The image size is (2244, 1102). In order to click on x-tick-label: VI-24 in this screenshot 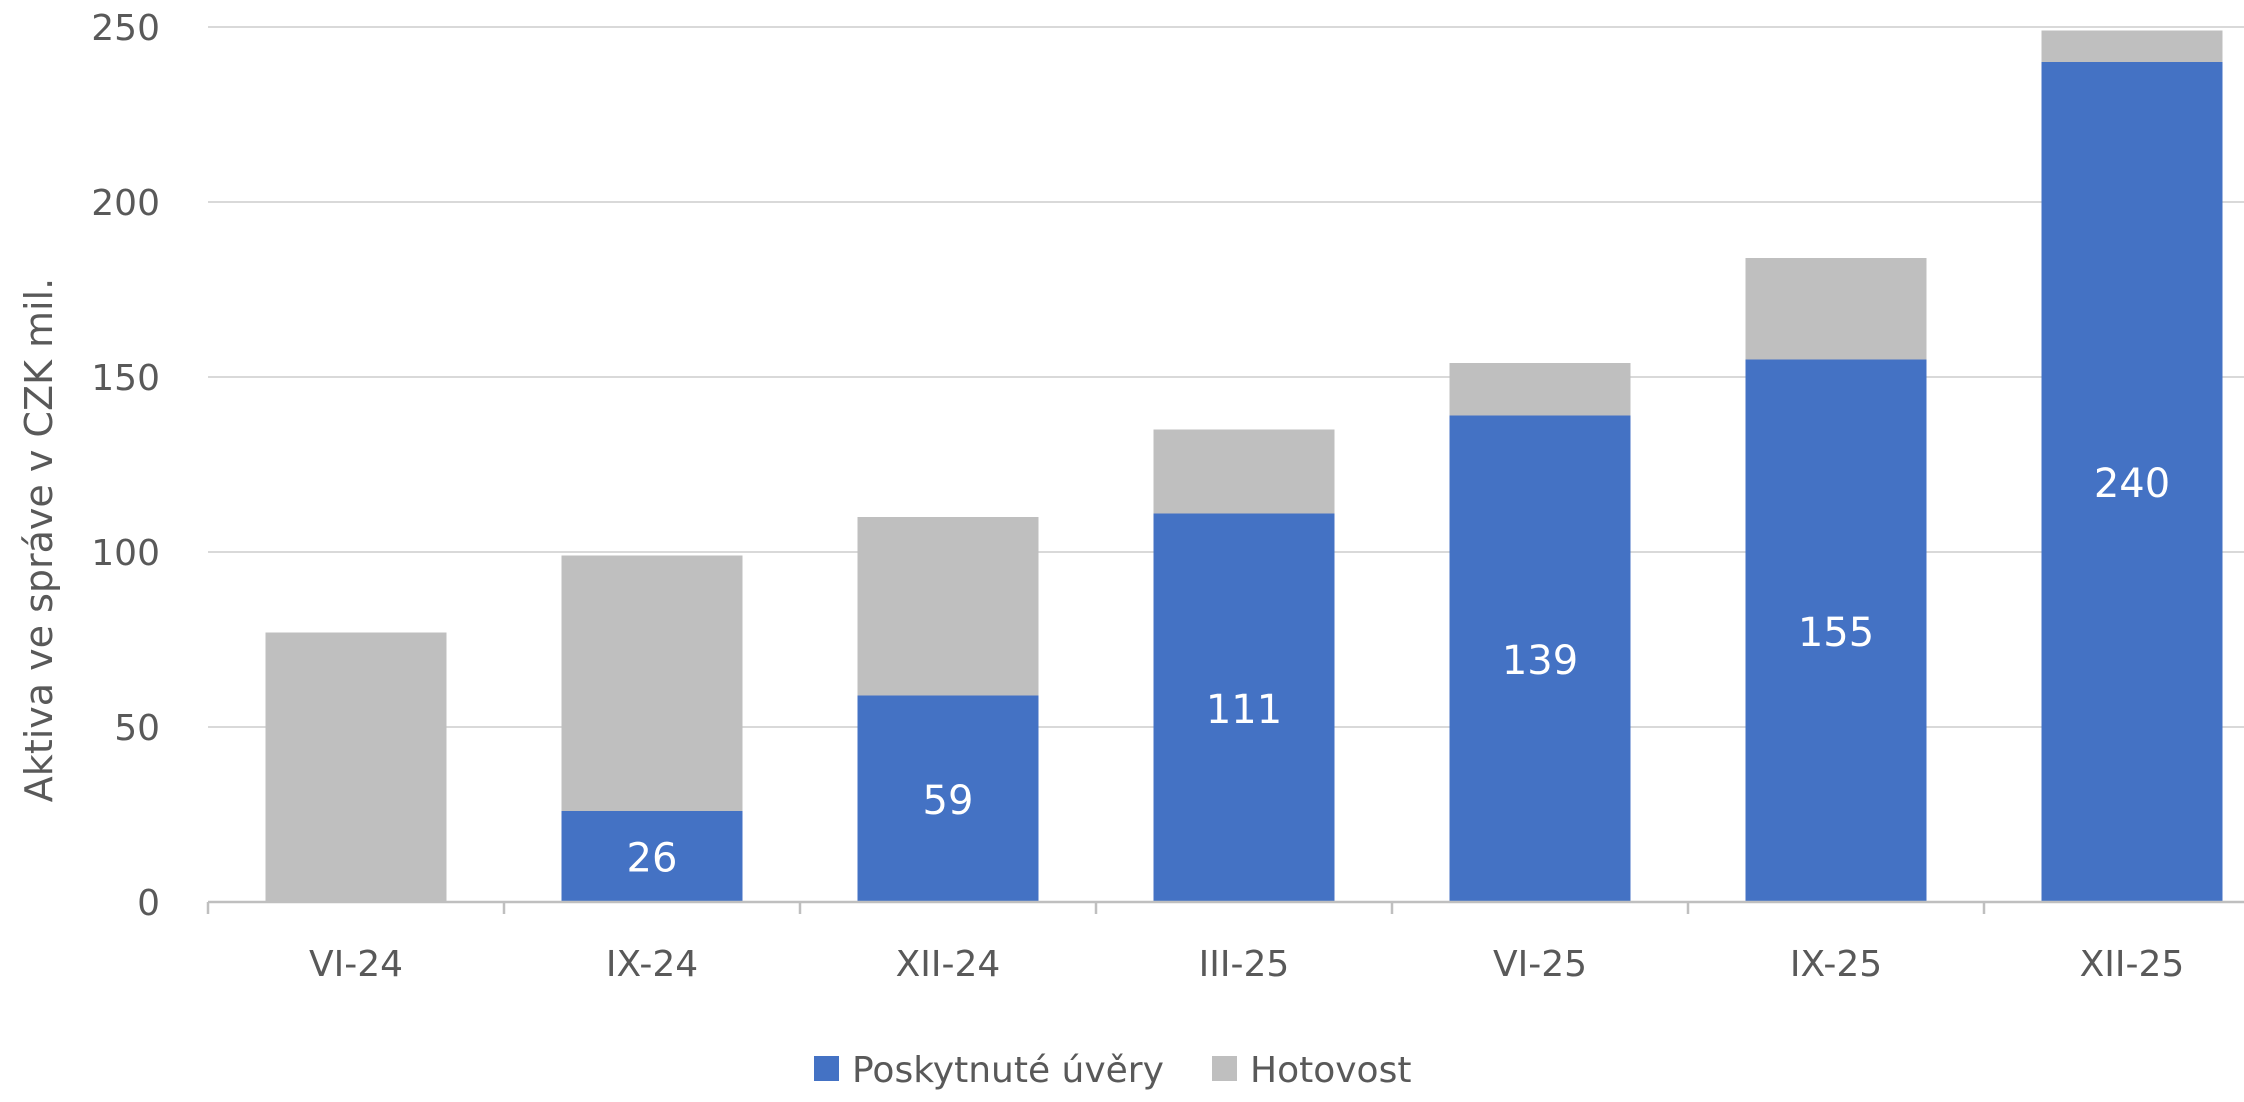, I will do `click(356, 964)`.